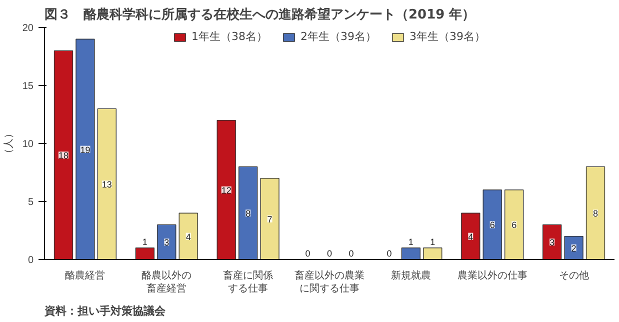 The image size is (619, 322). I want to click on y-tick-label: 15, so click(28, 86).